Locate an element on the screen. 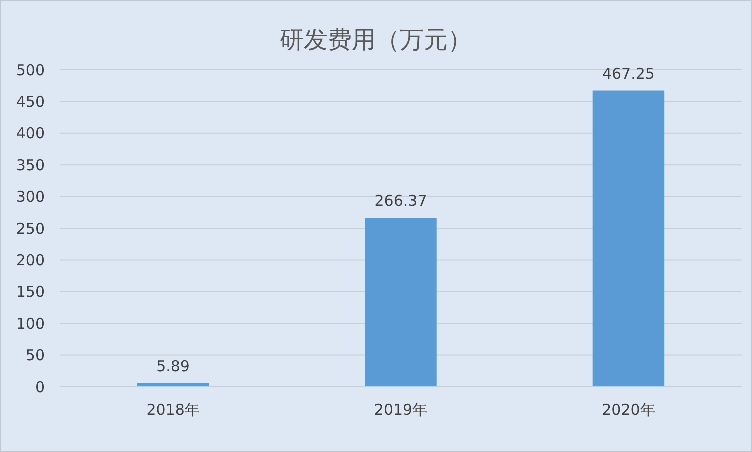 The image size is (752, 452). y-tick-label: 300 is located at coordinates (30, 197).